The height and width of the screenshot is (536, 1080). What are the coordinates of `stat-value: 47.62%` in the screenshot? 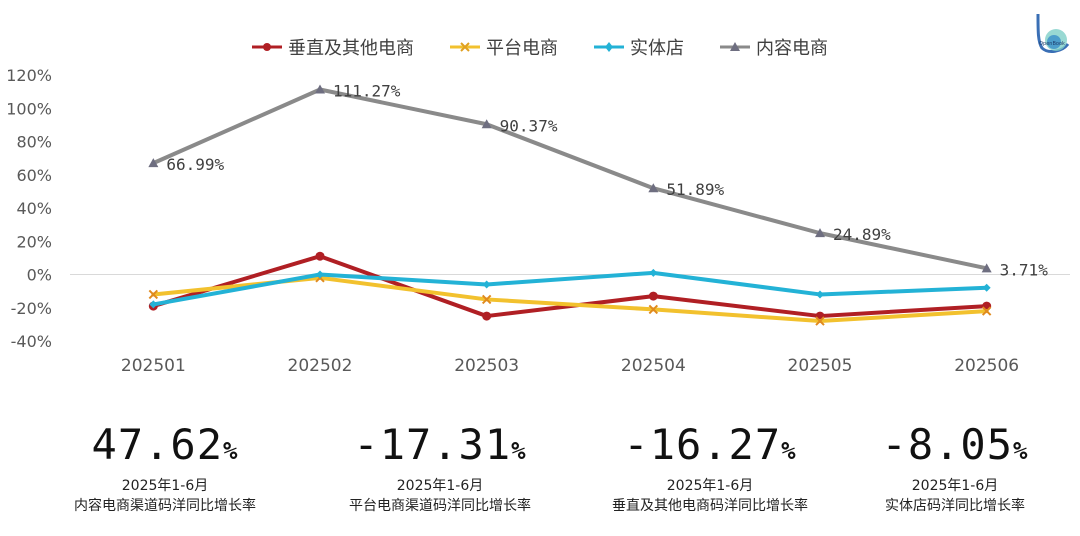 It's located at (165, 444).